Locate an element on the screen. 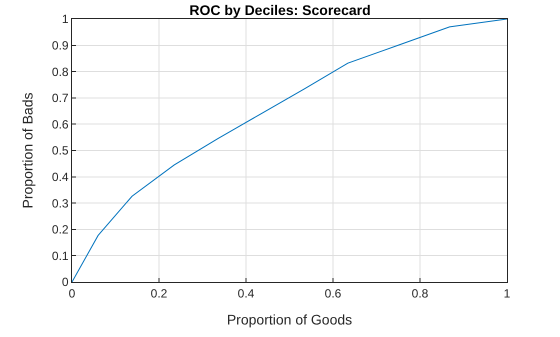  chart-title: ROC by Deciles: Scorecard is located at coordinates (280, 10).